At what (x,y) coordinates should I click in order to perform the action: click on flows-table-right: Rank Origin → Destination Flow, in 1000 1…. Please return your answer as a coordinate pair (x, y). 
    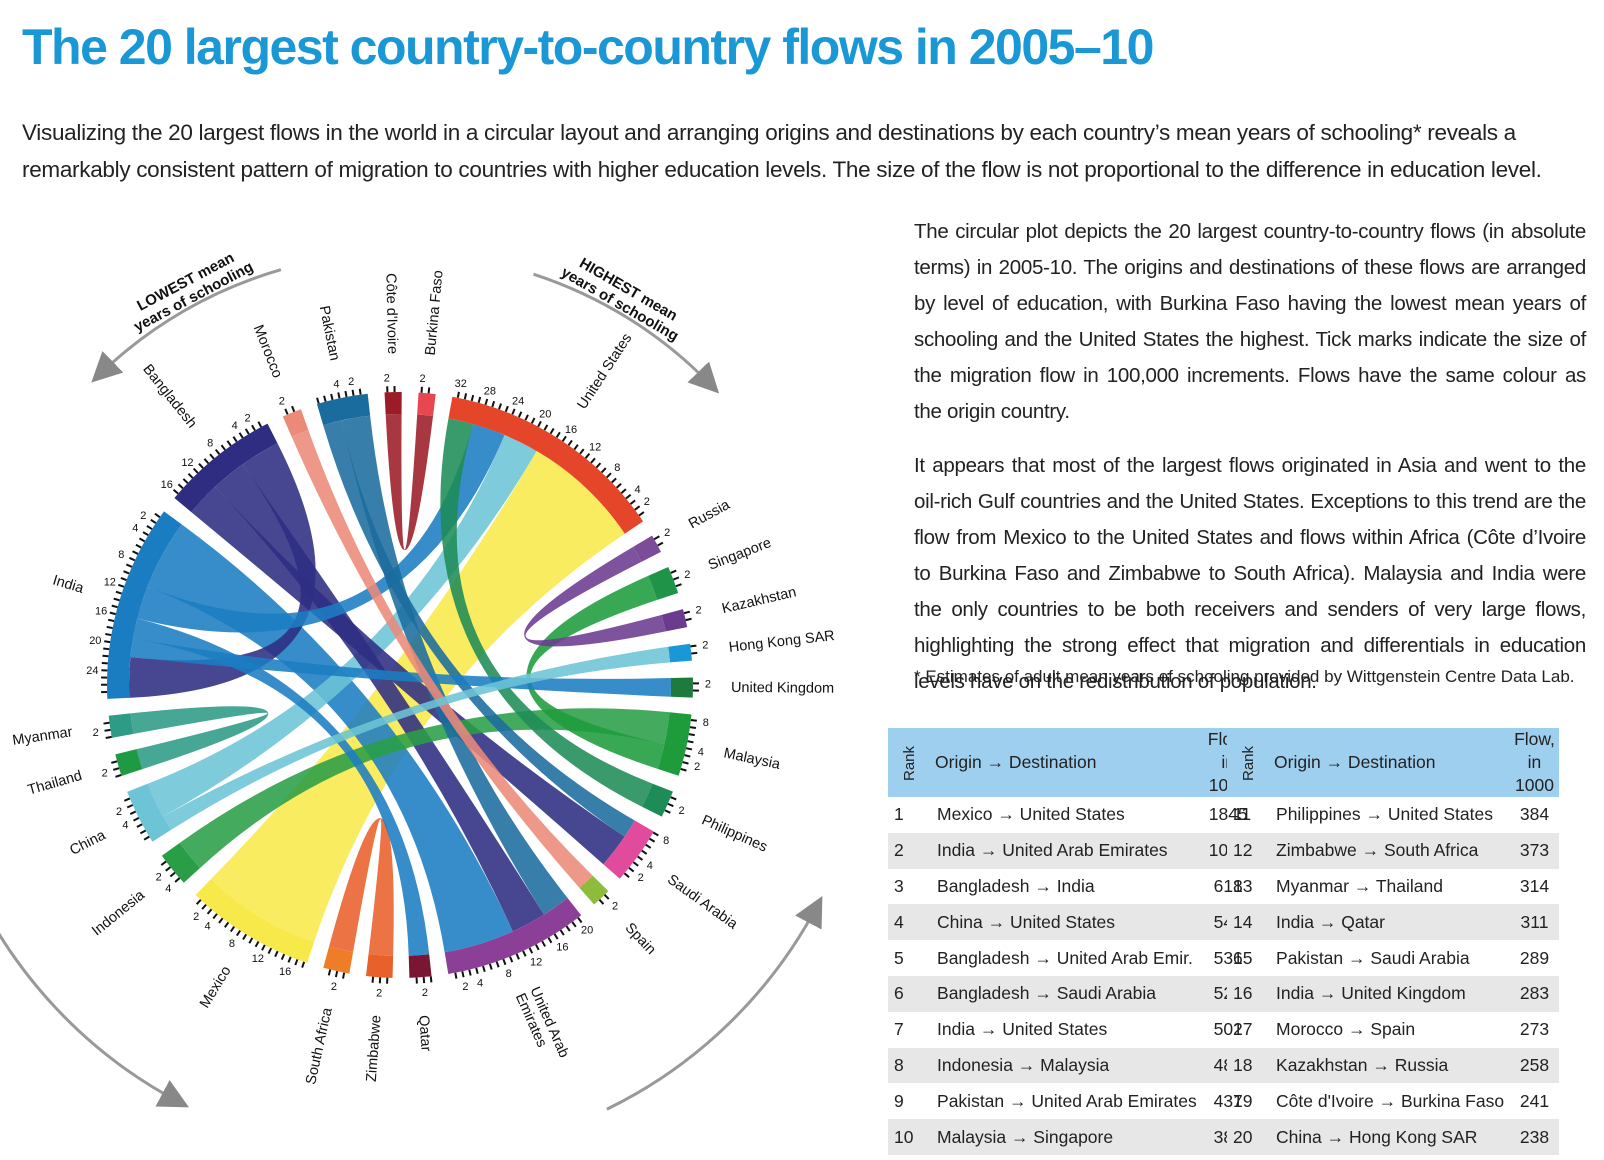
    Looking at the image, I should click on (1393, 941).